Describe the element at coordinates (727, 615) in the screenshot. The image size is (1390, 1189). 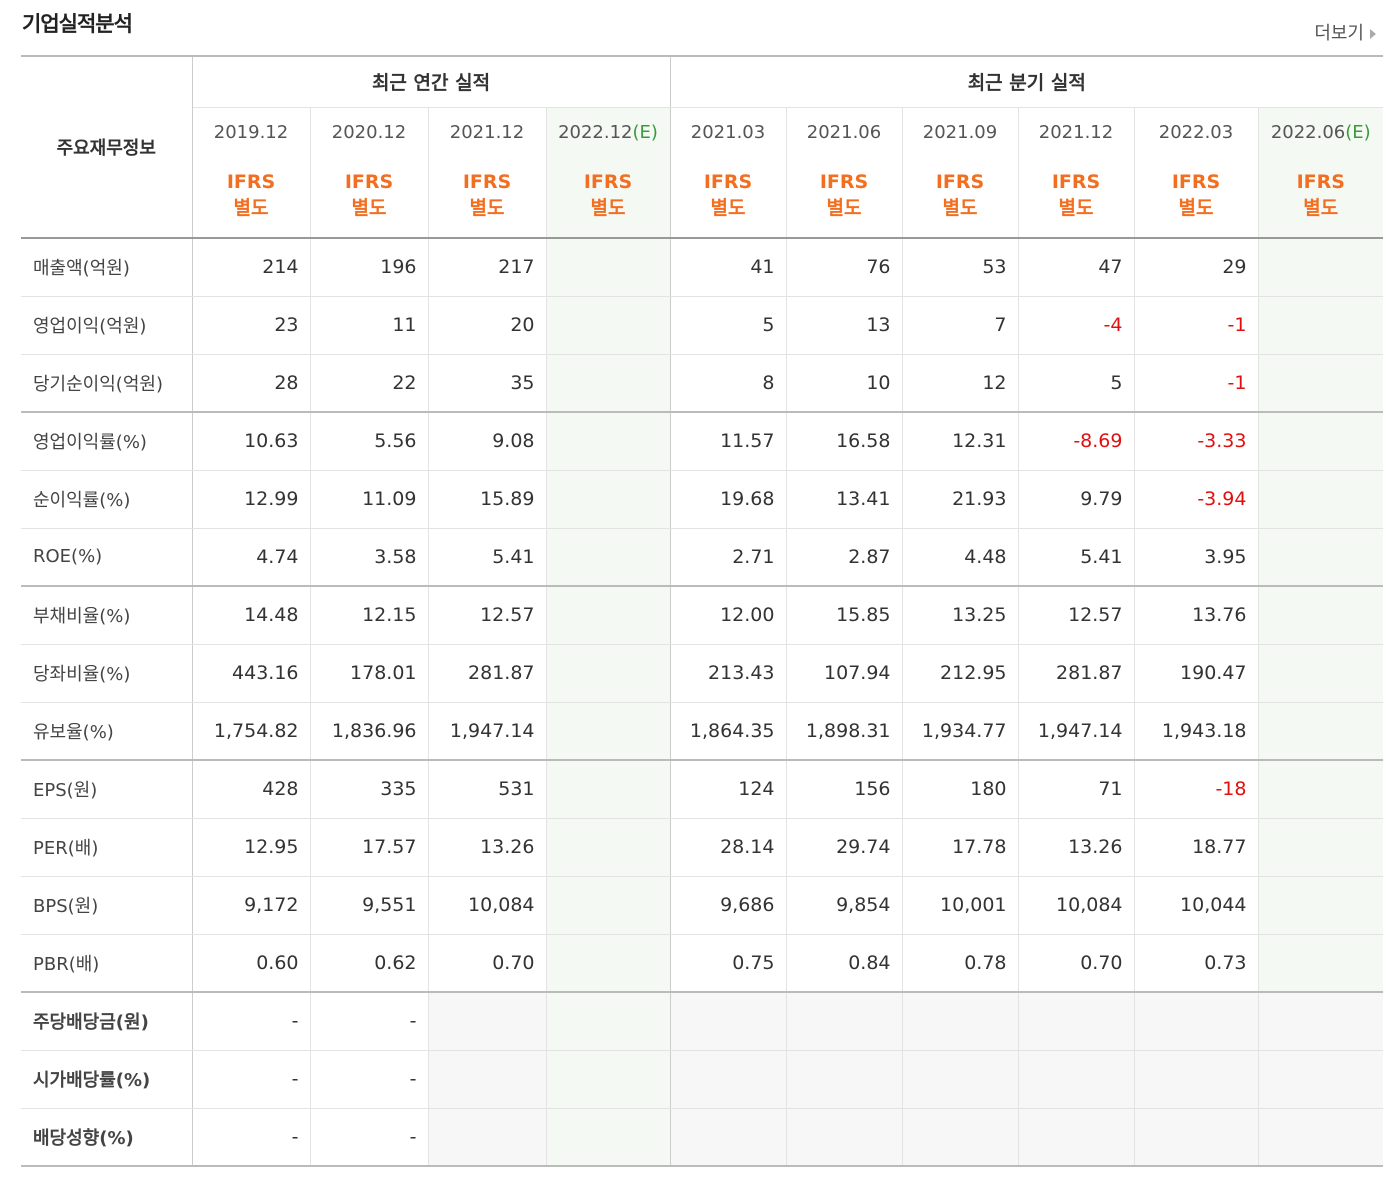
I see `table-cell: 12.00` at that location.